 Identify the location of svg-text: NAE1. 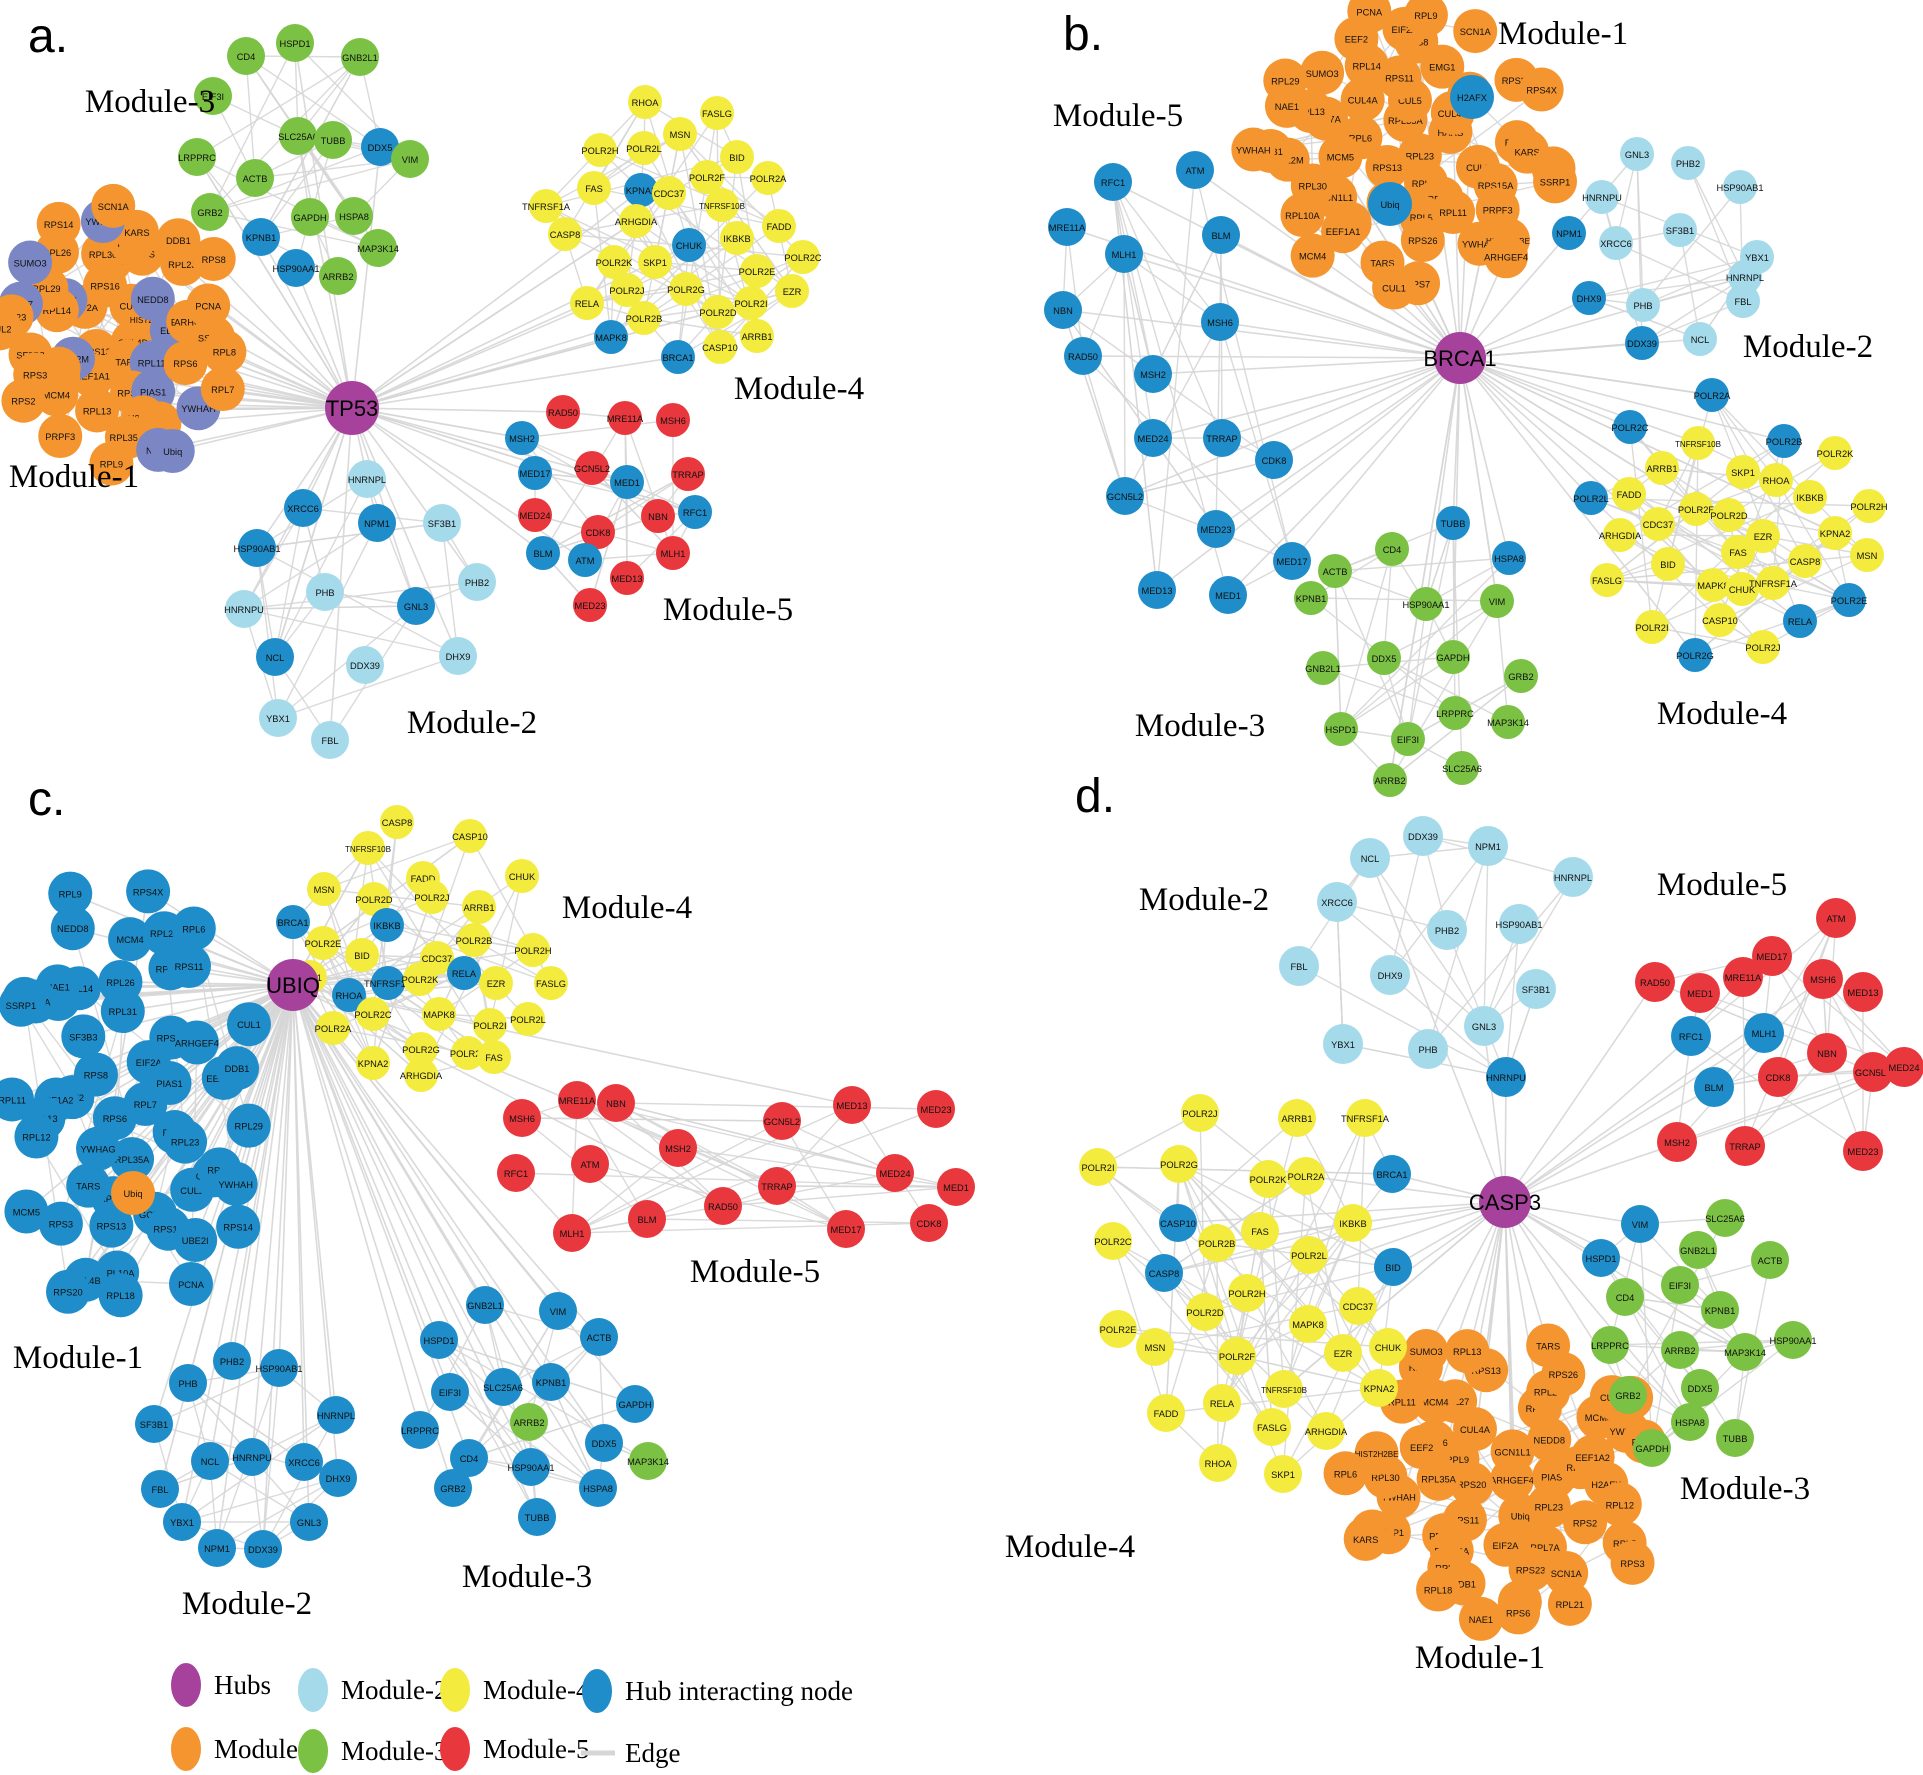
(1287, 107).